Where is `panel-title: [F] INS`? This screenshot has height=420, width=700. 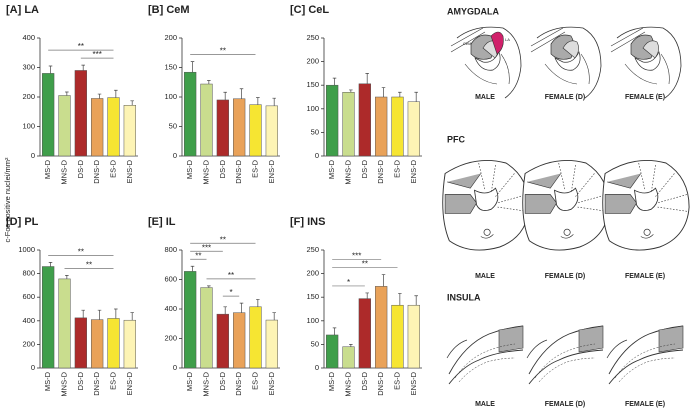 panel-title: [F] INS is located at coordinates (307, 222).